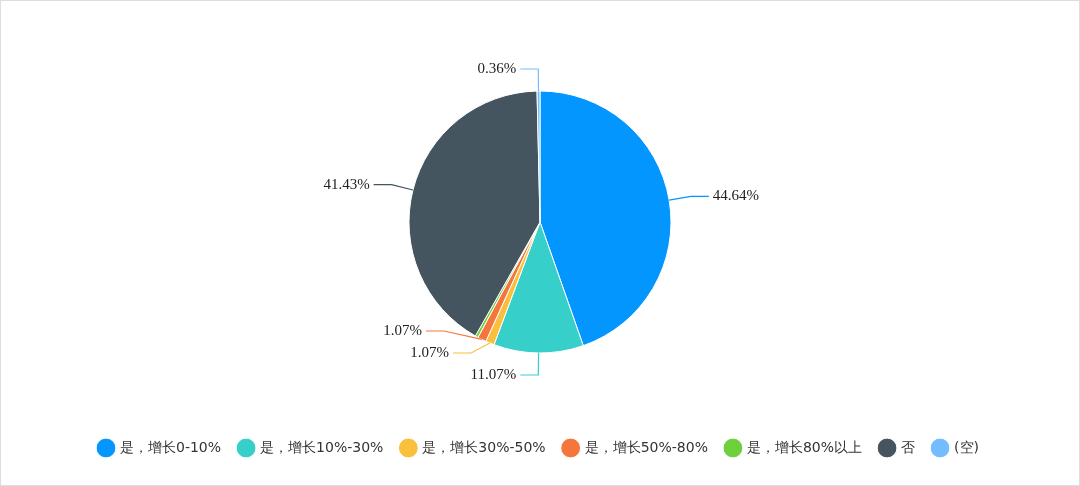 The width and height of the screenshot is (1080, 486). I want to click on data-label: 41.43%, so click(346, 183).